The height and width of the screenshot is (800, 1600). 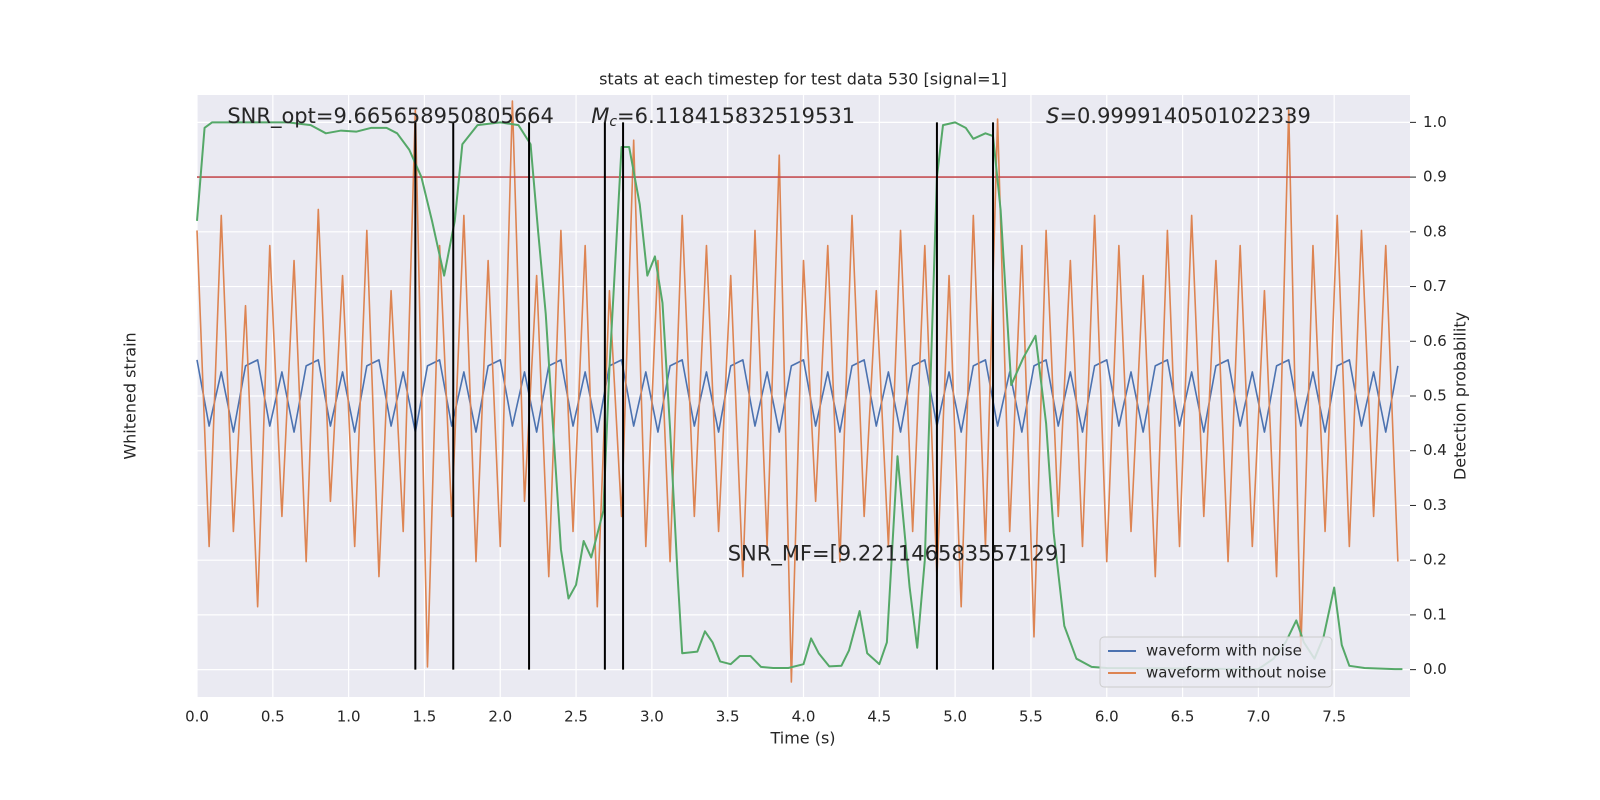 What do you see at coordinates (1236, 673) in the screenshot?
I see `legend-label: waveform without noise` at bounding box center [1236, 673].